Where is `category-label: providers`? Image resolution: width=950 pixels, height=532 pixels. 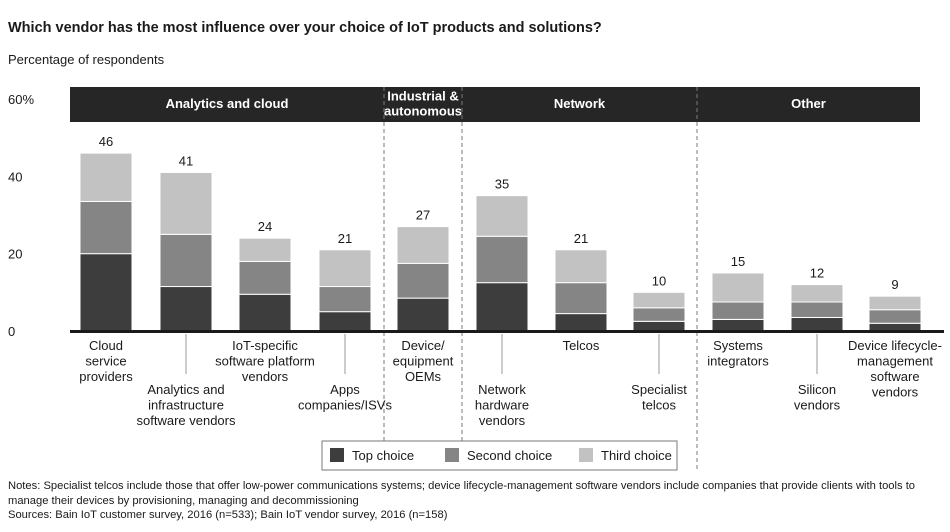
category-label: providers is located at coordinates (106, 376).